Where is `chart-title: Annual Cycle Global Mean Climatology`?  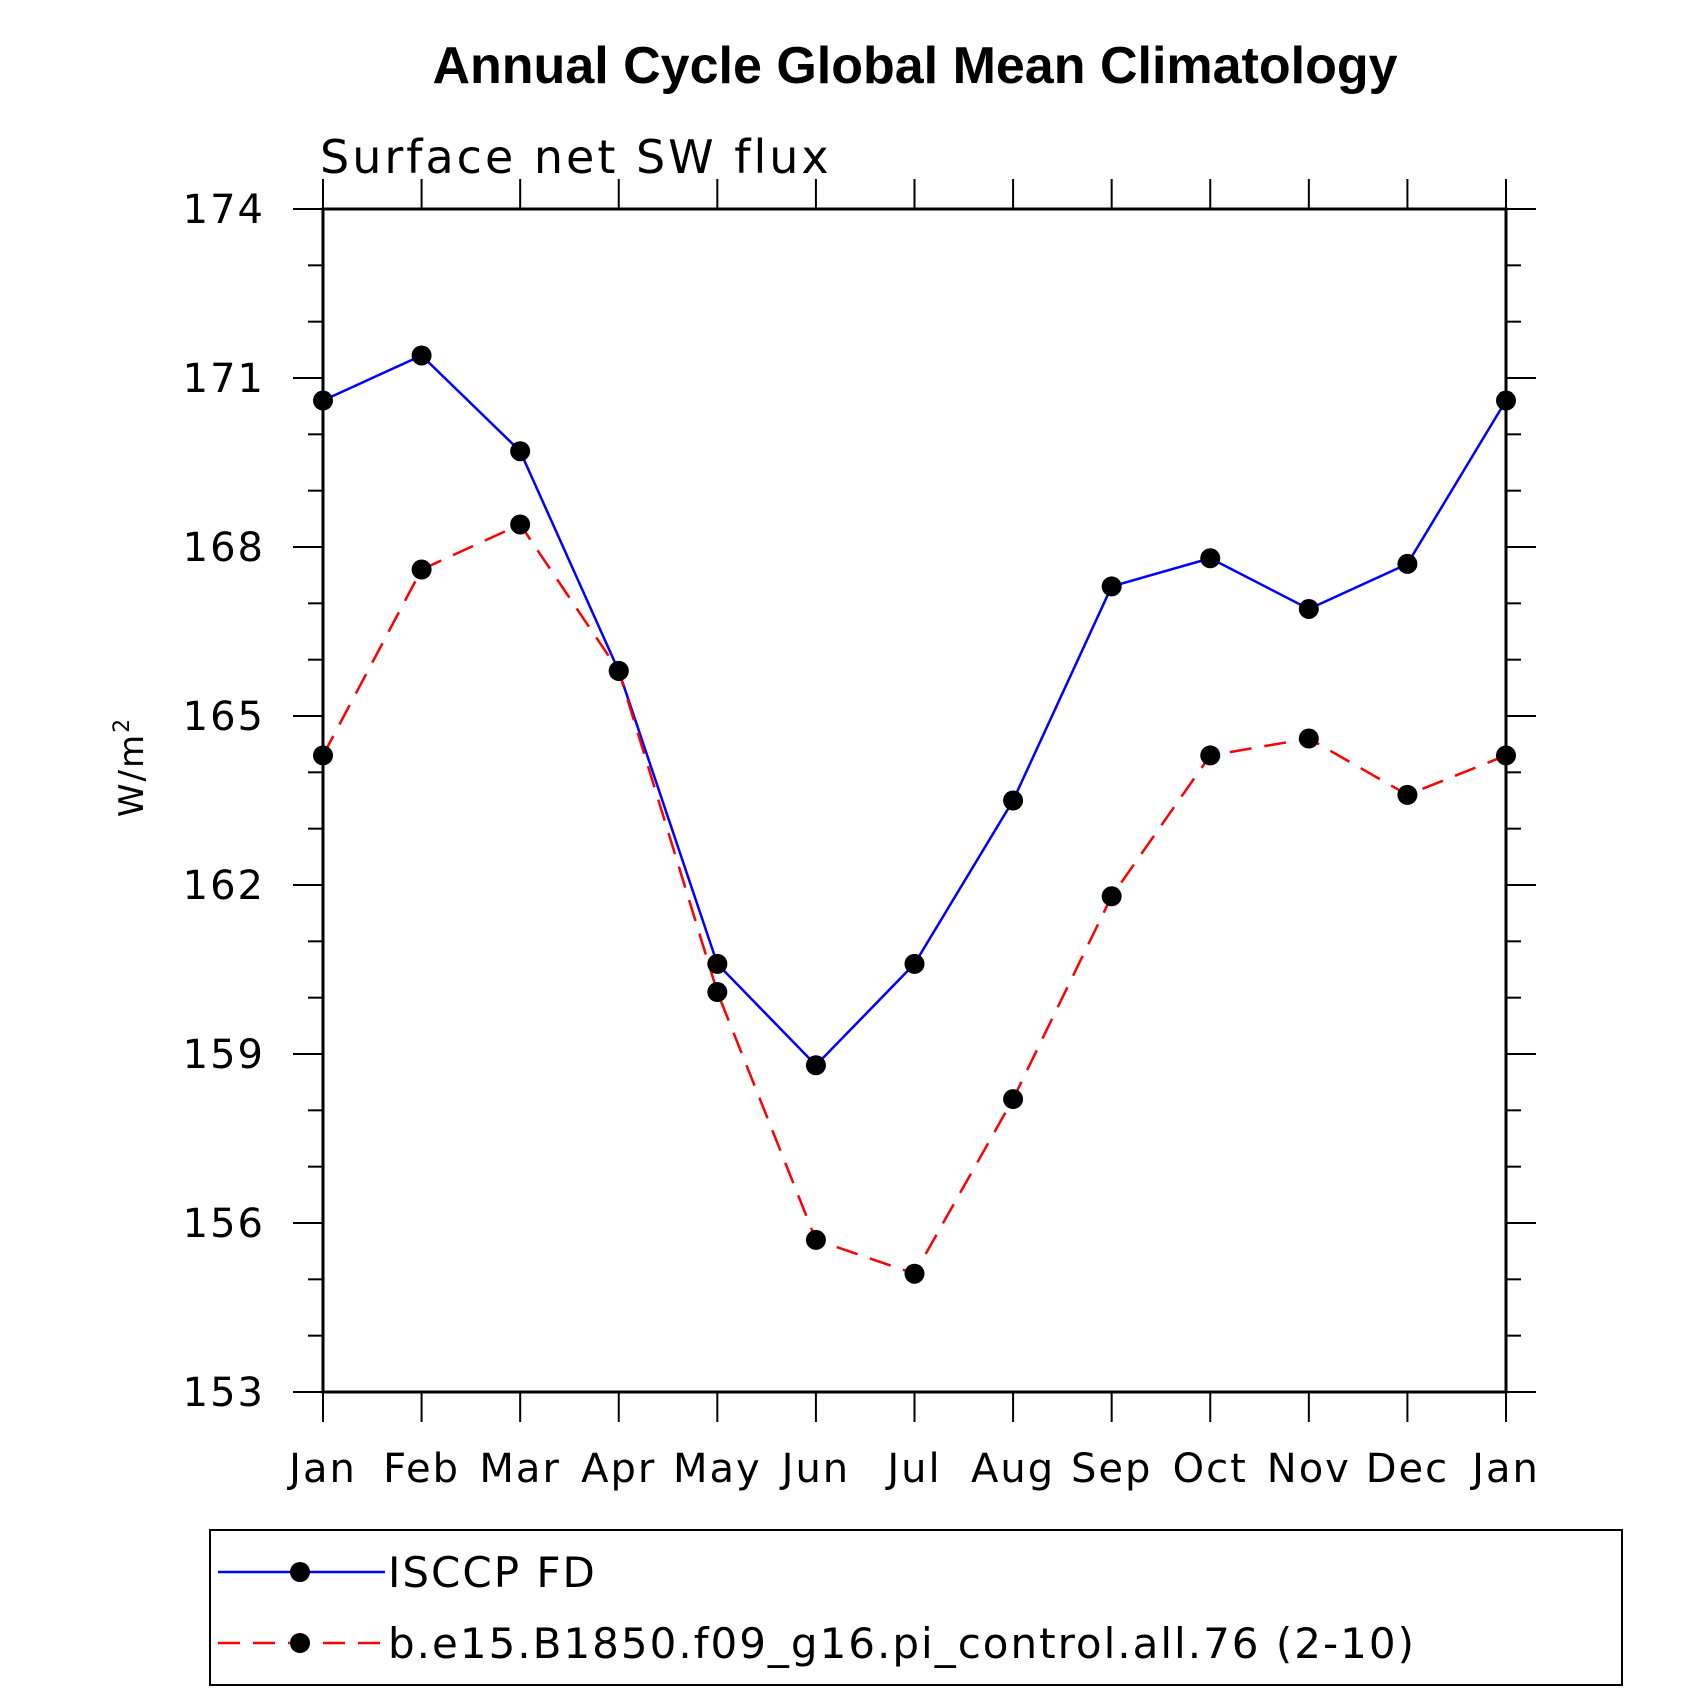
chart-title: Annual Cycle Global Mean Climatology is located at coordinates (914, 66).